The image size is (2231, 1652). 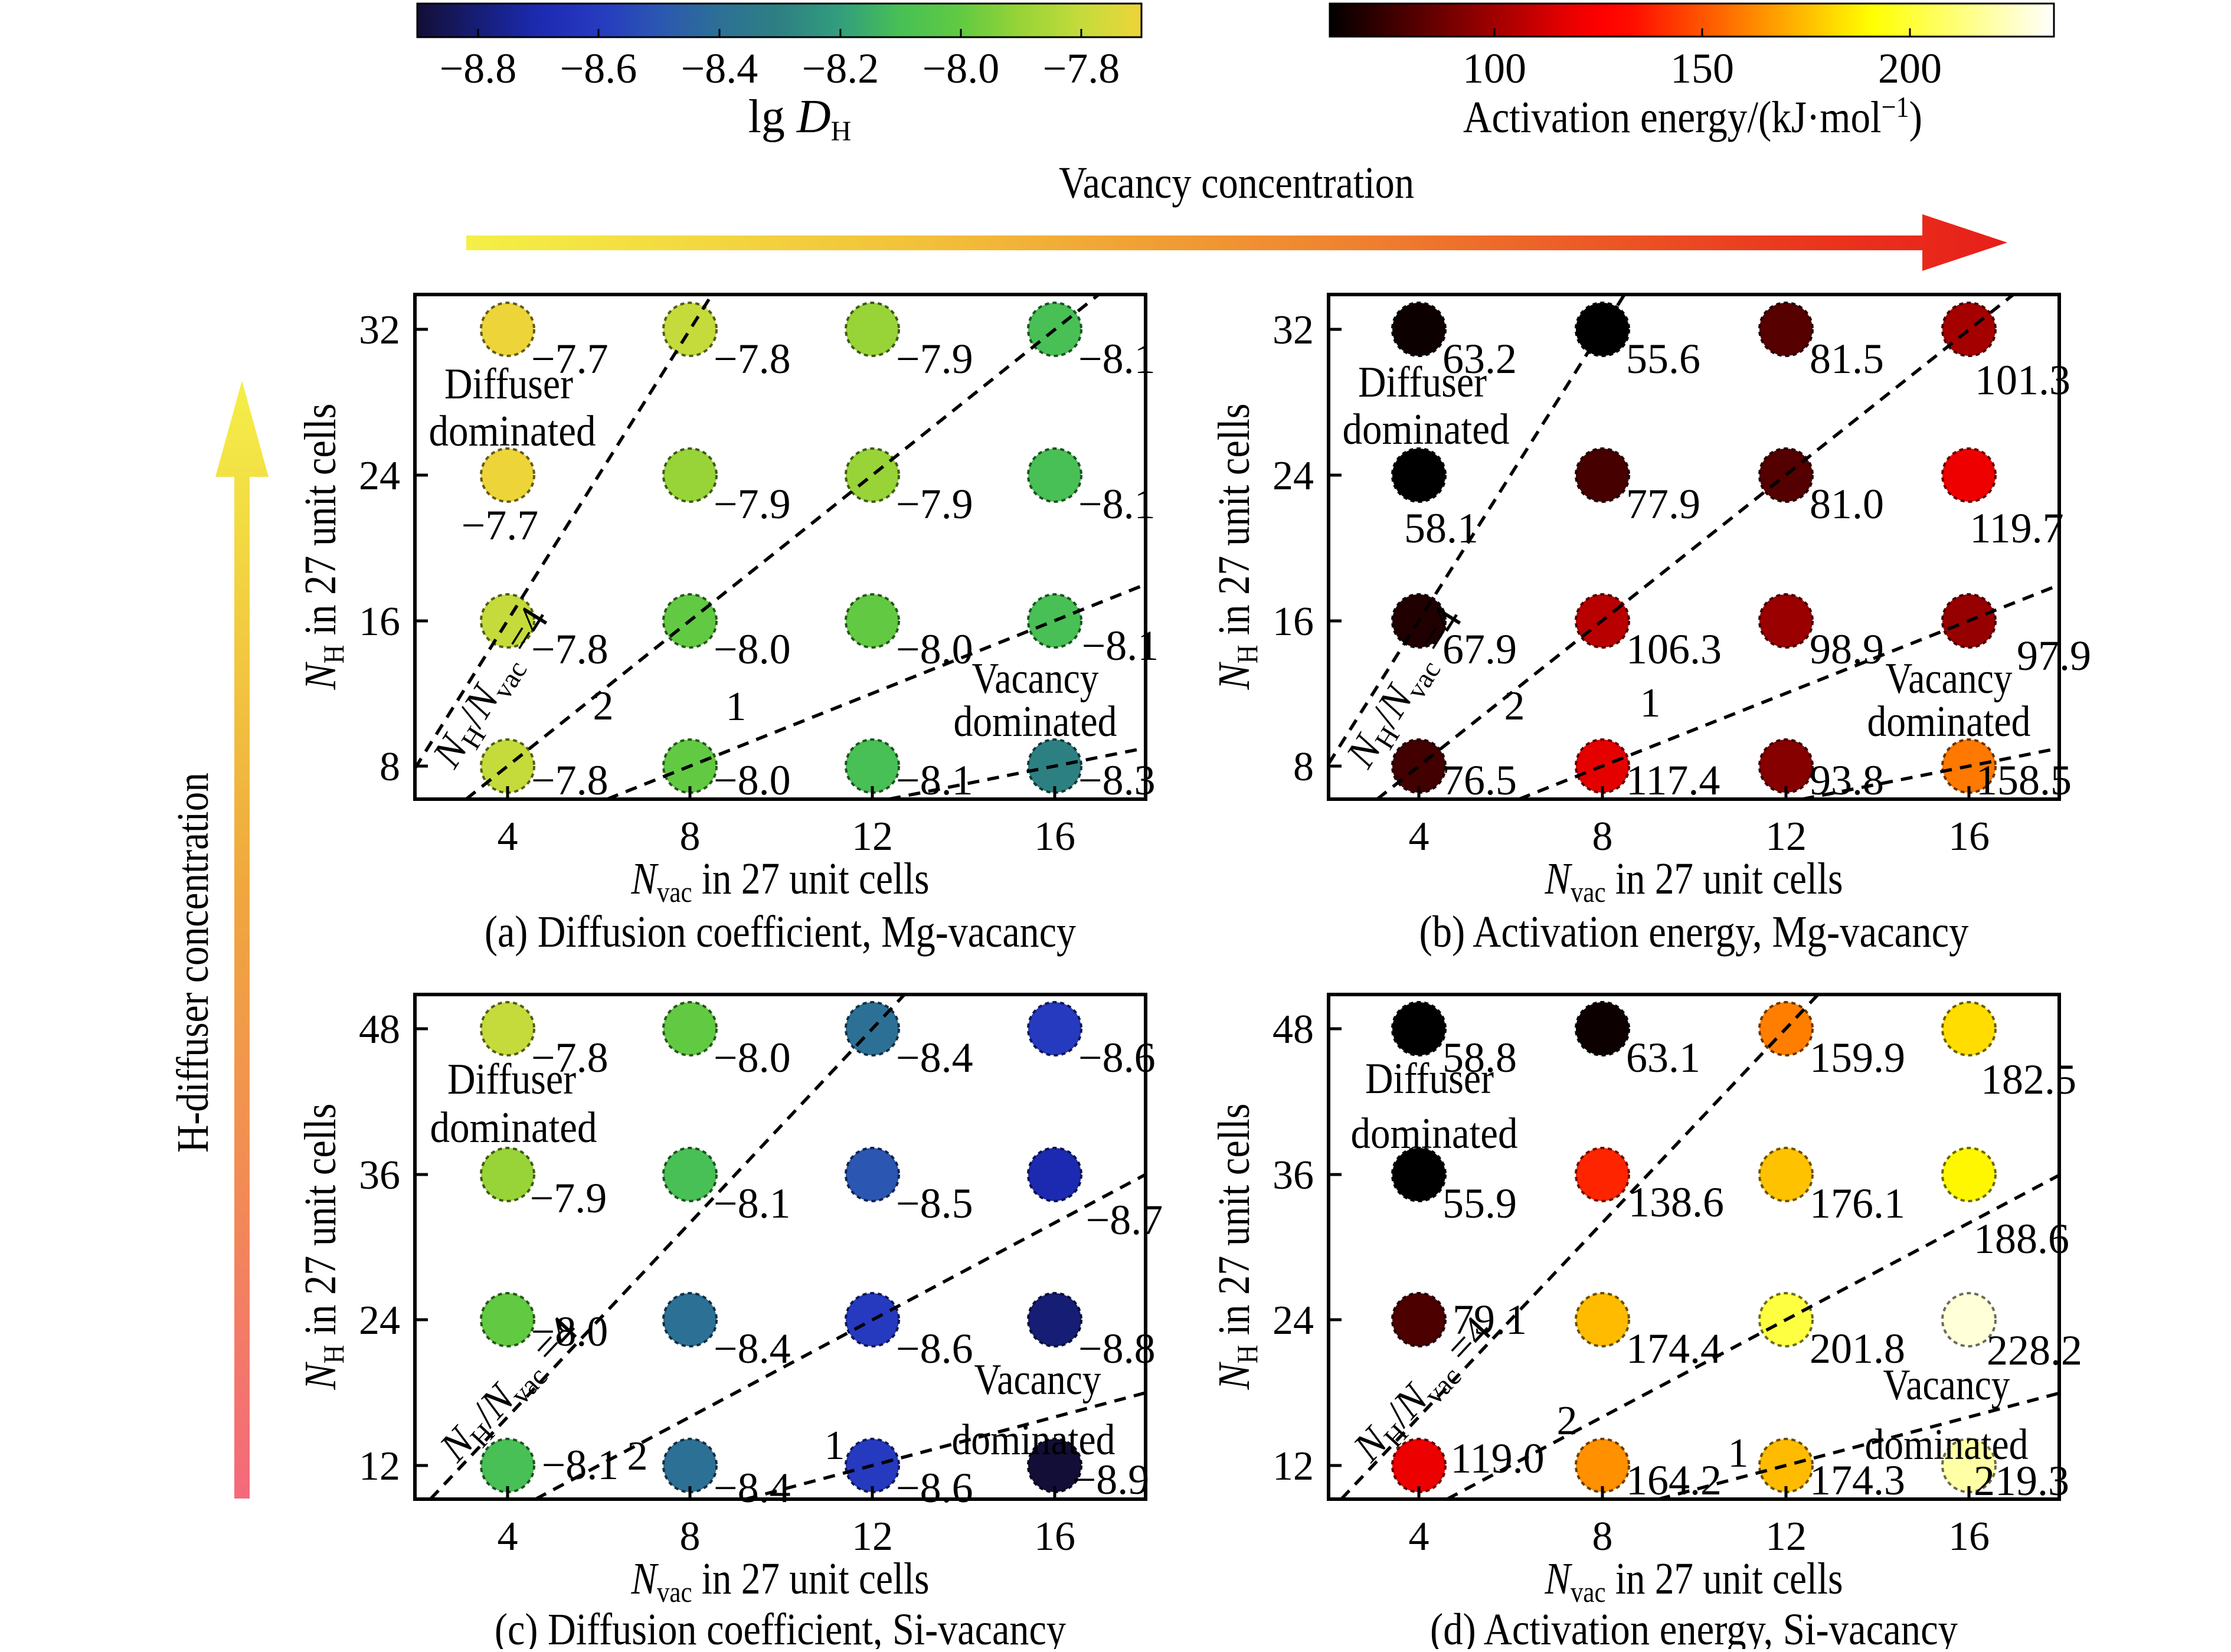 I want to click on svg-text: 159.9, so click(x=1857, y=1058).